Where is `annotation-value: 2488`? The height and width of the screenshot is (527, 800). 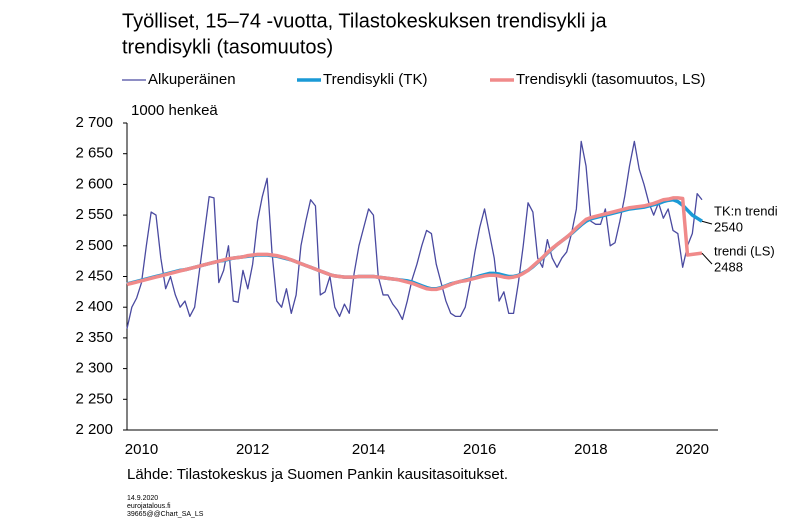
annotation-value: 2488 is located at coordinates (728, 266).